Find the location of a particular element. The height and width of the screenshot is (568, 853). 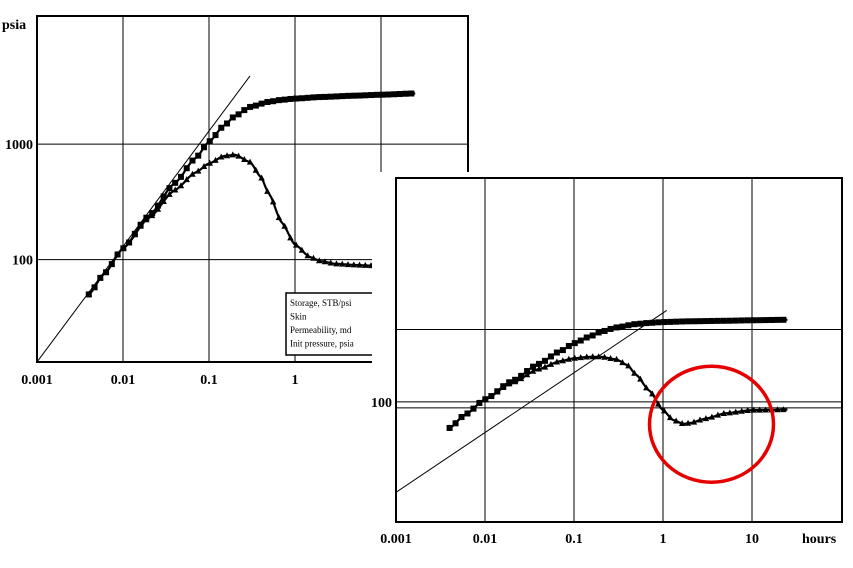

chart-1-y-axis-label: psia is located at coordinates (14, 25).